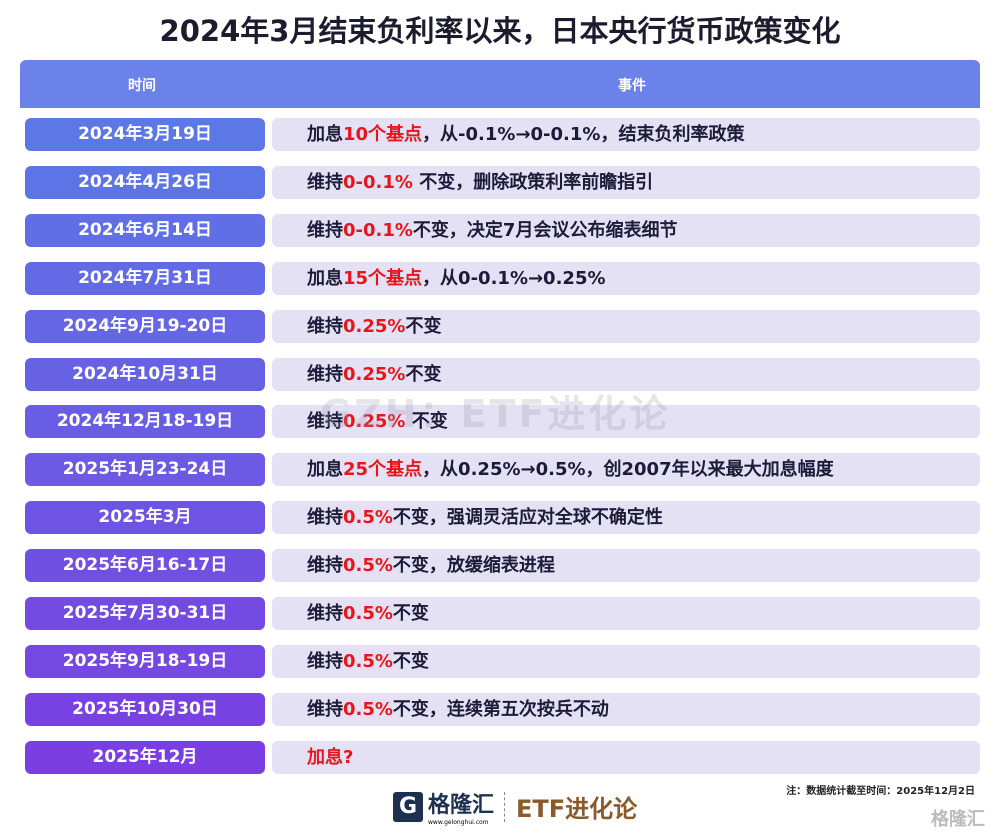 The width and height of the screenshot is (1000, 838). I want to click on table-row: 2024年3月19日 加息10个基点，从-0.1%→0-0.1%，结束负利率政策, so click(502, 134).